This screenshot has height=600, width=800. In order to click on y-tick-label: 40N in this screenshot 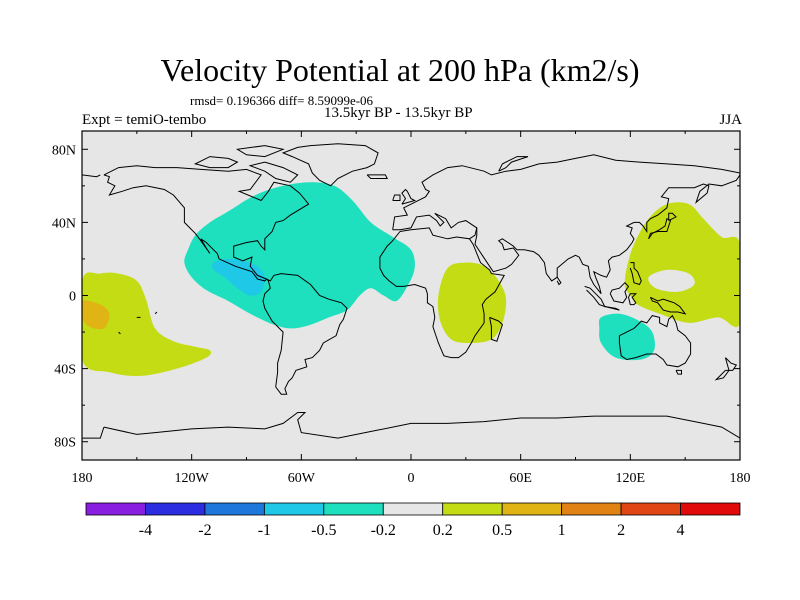, I will do `click(64, 223)`.